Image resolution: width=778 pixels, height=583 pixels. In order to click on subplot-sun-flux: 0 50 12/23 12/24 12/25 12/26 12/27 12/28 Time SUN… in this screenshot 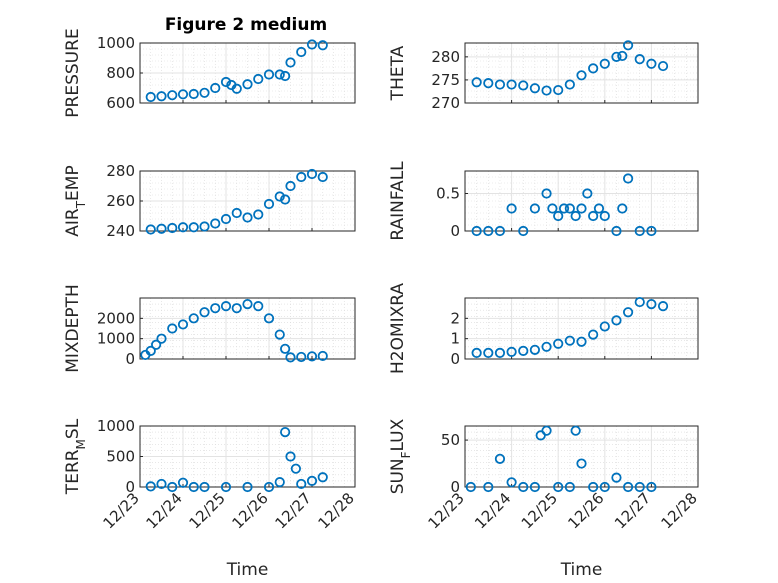, I will do `click(544, 499)`.